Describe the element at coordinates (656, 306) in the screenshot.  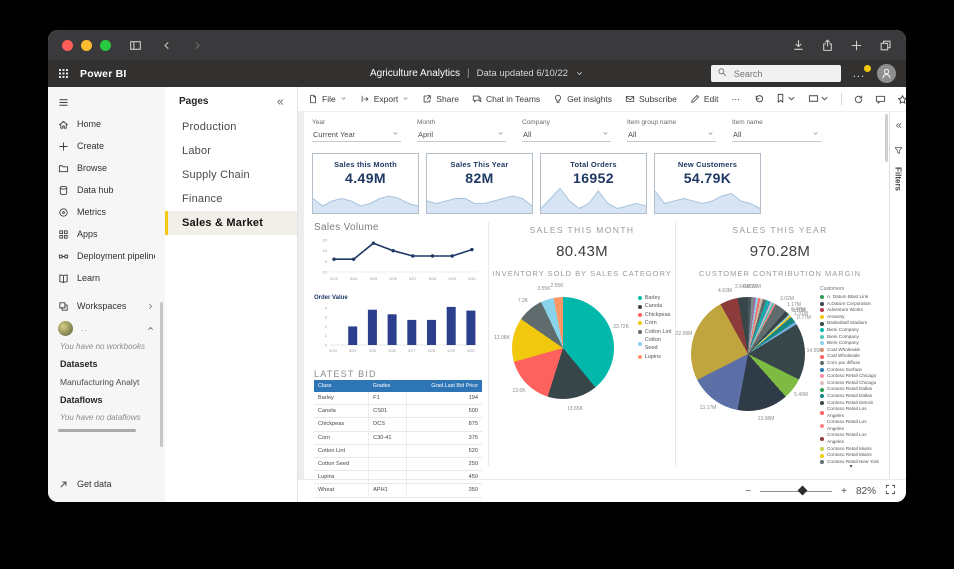
I see `legend-item: Canola` at that location.